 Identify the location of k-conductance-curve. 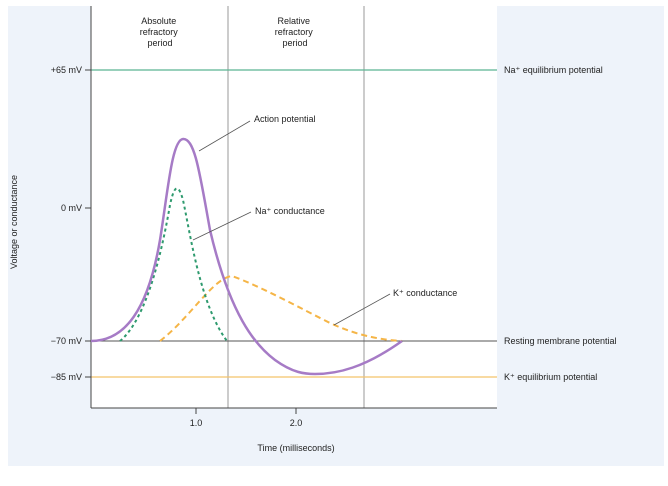
(281, 308).